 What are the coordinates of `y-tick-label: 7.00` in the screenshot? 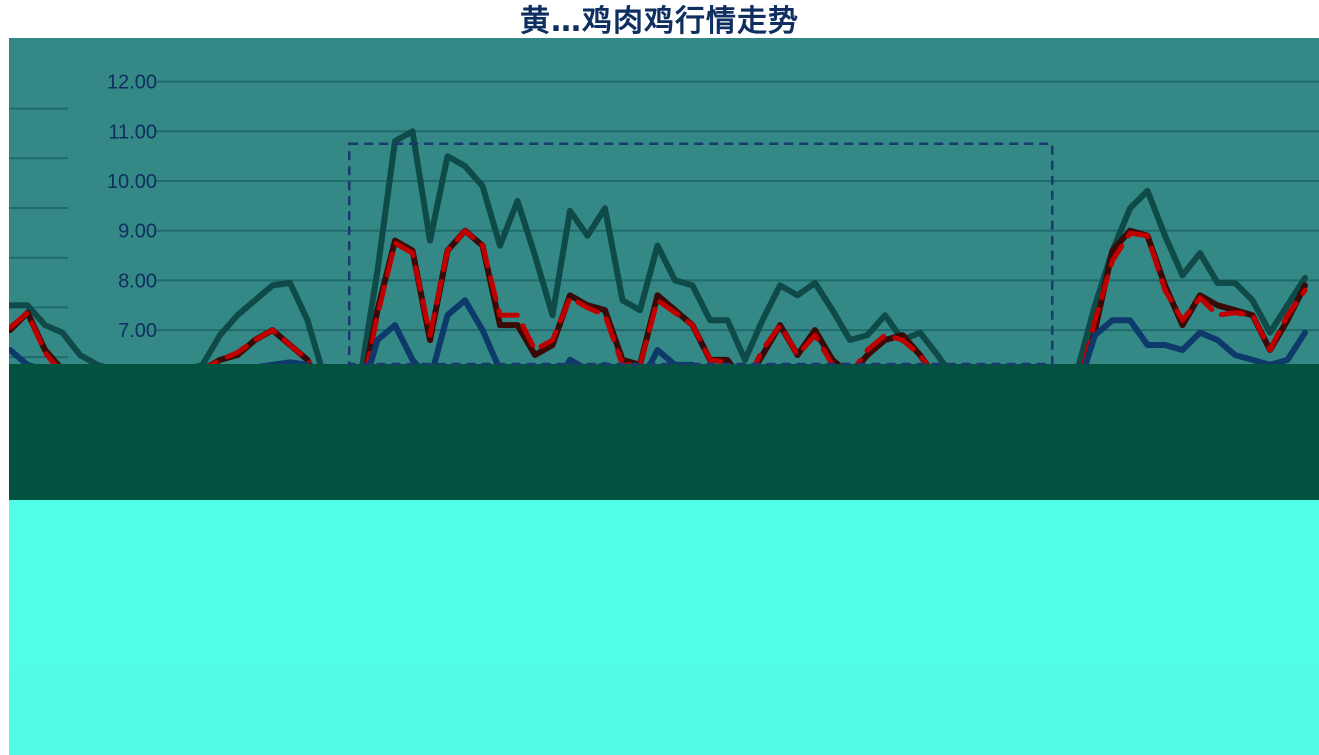 It's located at (137, 331).